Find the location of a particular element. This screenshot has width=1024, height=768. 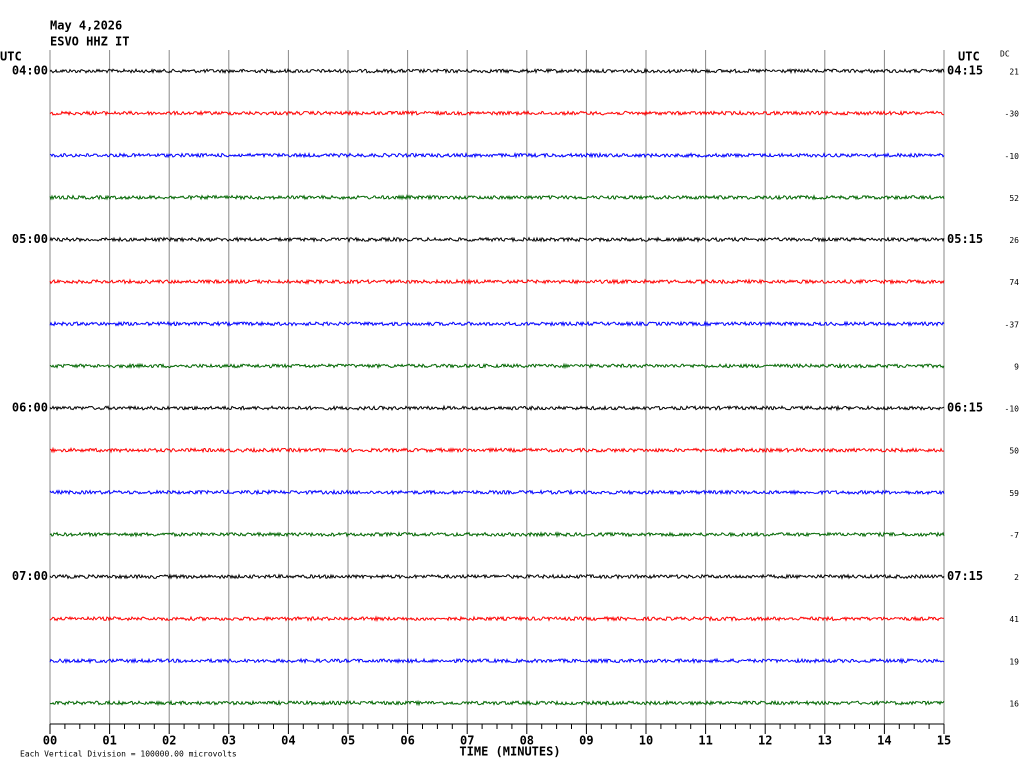

dc-value: 19 is located at coordinates (1014, 661).